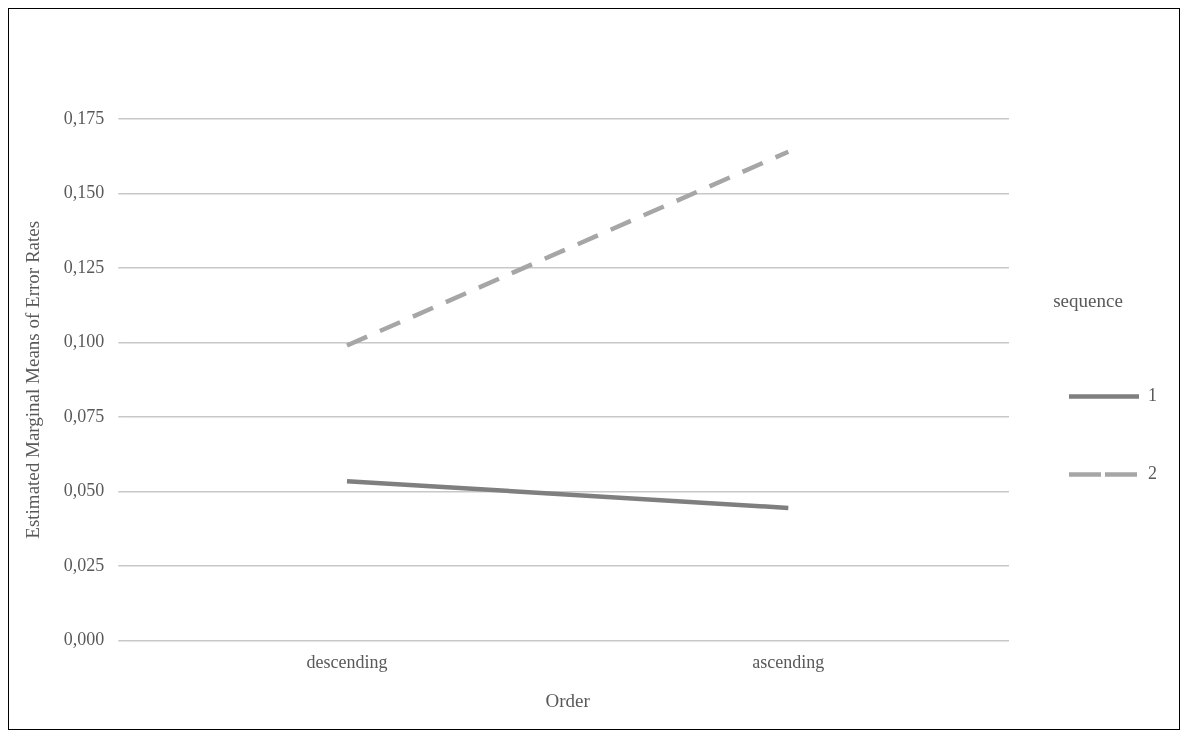  I want to click on x-axis-title: Order, so click(568, 700).